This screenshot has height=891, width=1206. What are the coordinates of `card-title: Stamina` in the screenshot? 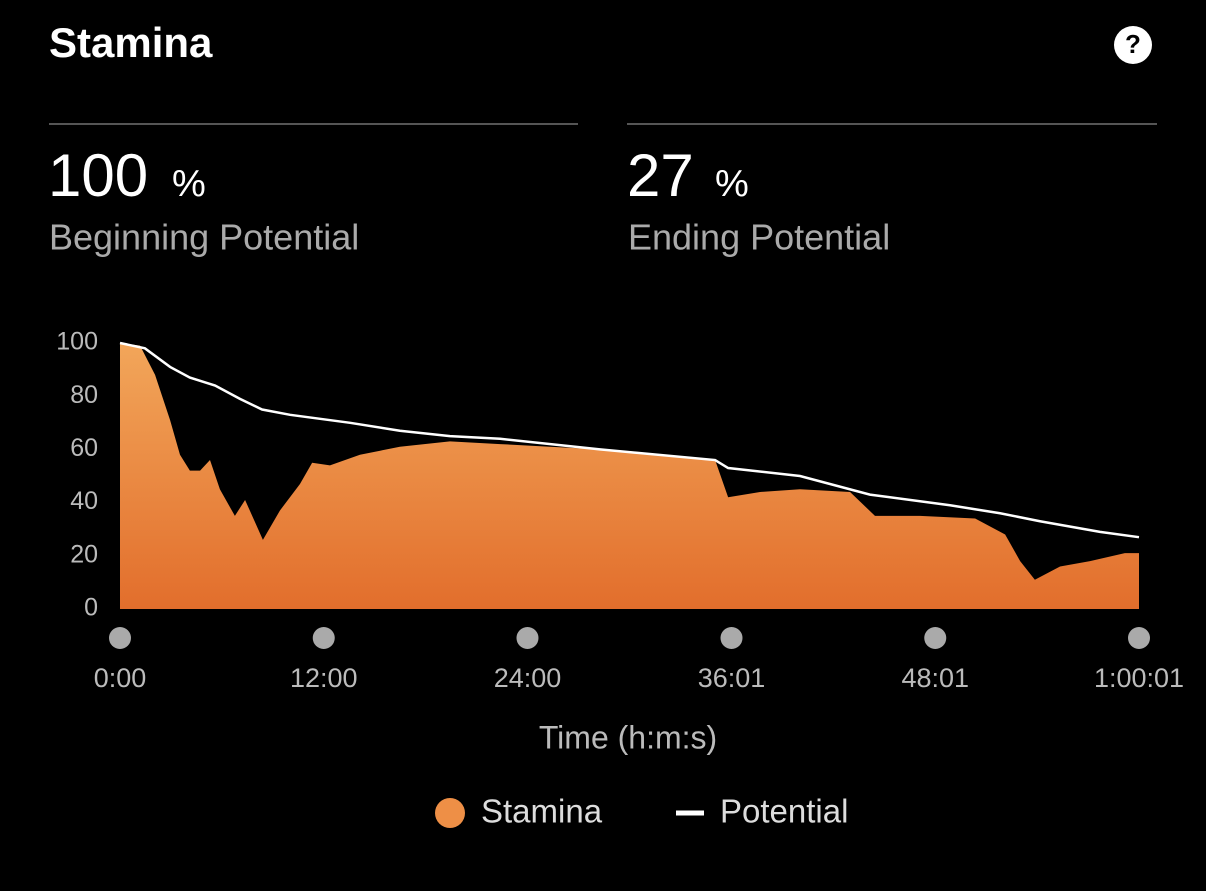 It's located at (131, 42).